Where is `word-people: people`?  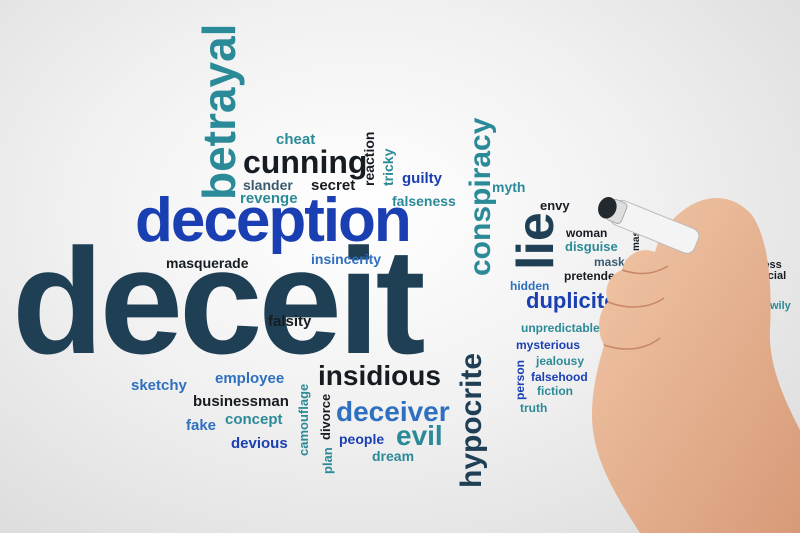
word-people: people is located at coordinates (362, 439).